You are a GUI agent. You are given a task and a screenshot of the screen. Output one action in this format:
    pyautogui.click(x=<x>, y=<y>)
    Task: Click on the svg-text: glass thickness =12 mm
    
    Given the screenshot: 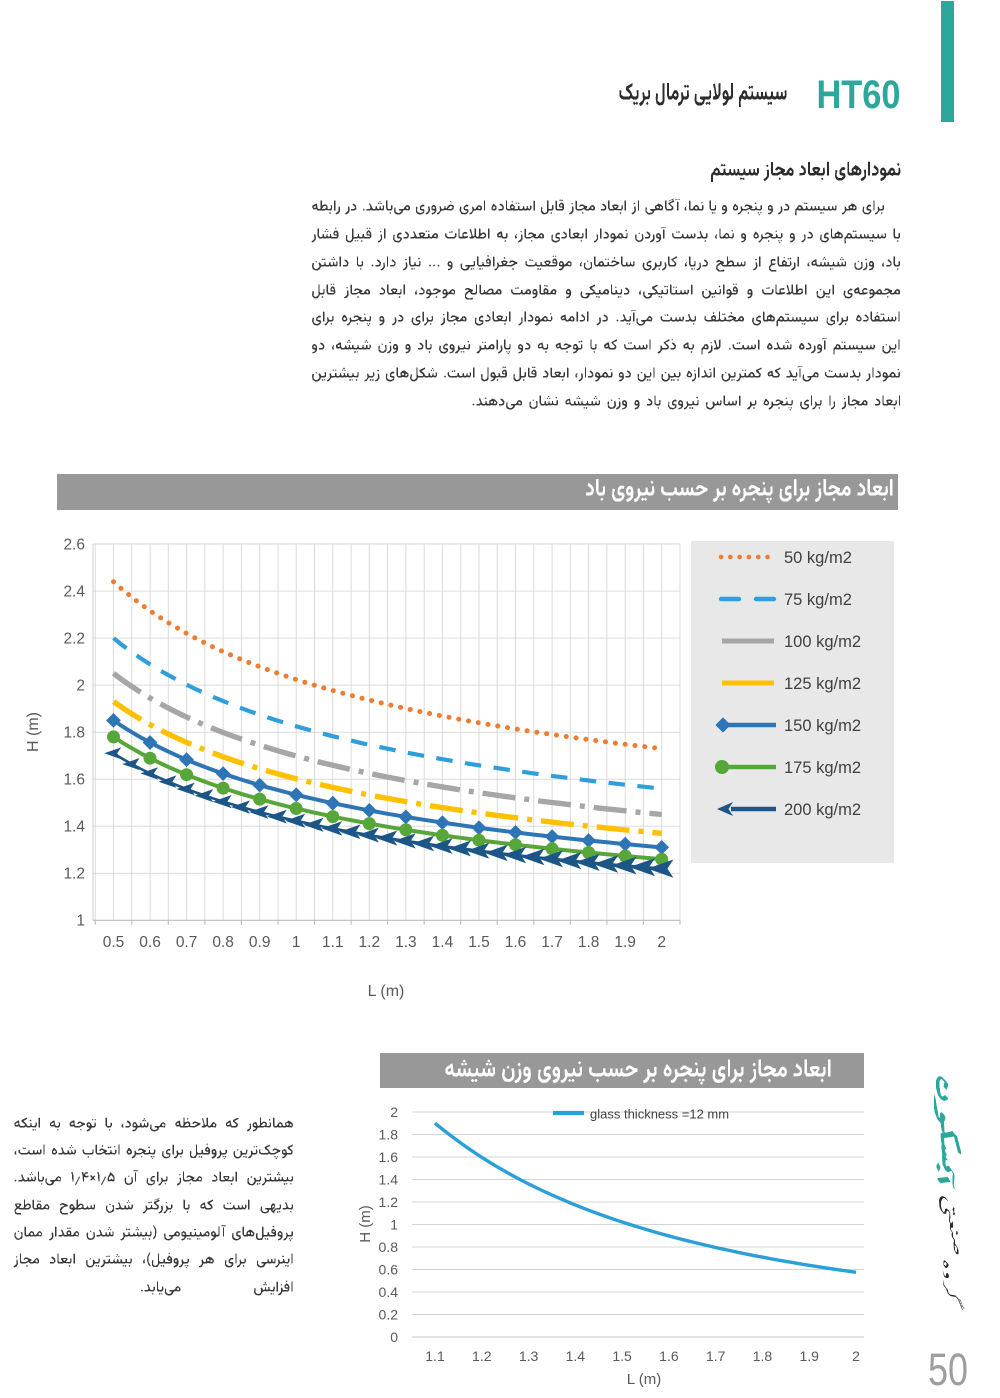 What is the action you would take?
    pyautogui.click(x=659, y=1113)
    